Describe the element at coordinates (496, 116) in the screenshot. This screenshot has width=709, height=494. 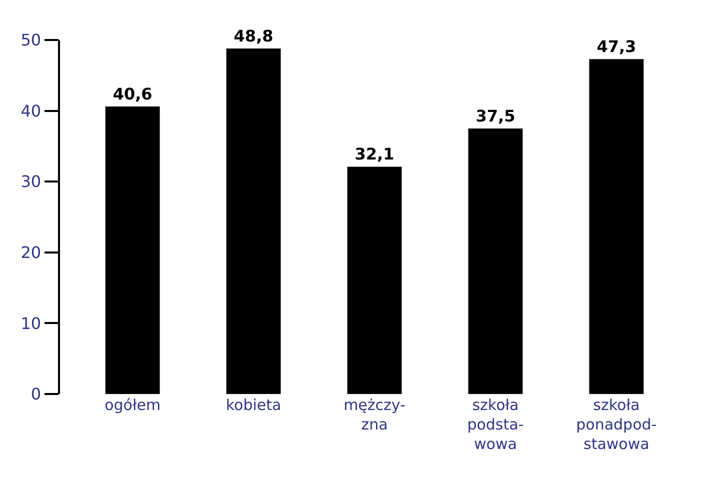
I see `data-label: 37,5` at that location.